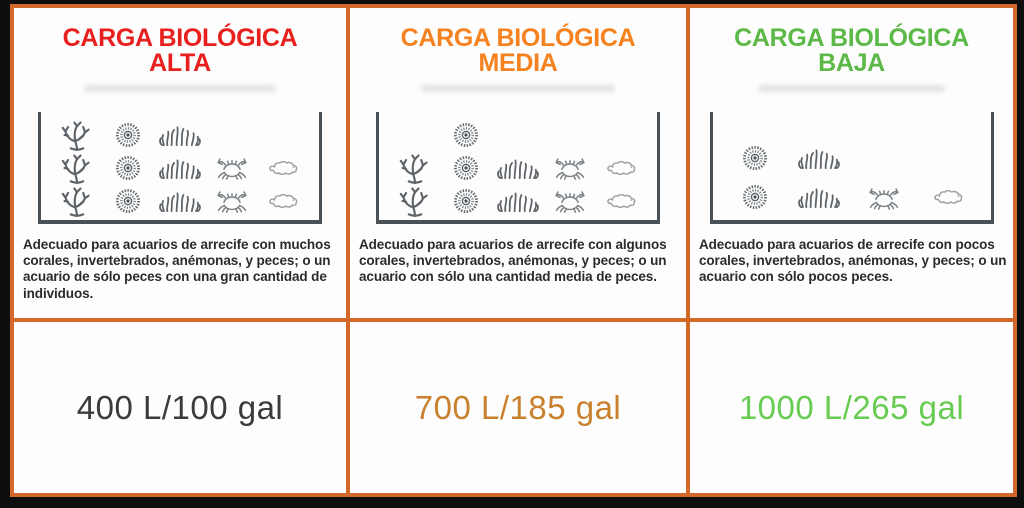 This screenshot has width=1024, height=508. I want to click on title-carga-alta: CARGA BIOLÓGICA ALTA, so click(180, 51).